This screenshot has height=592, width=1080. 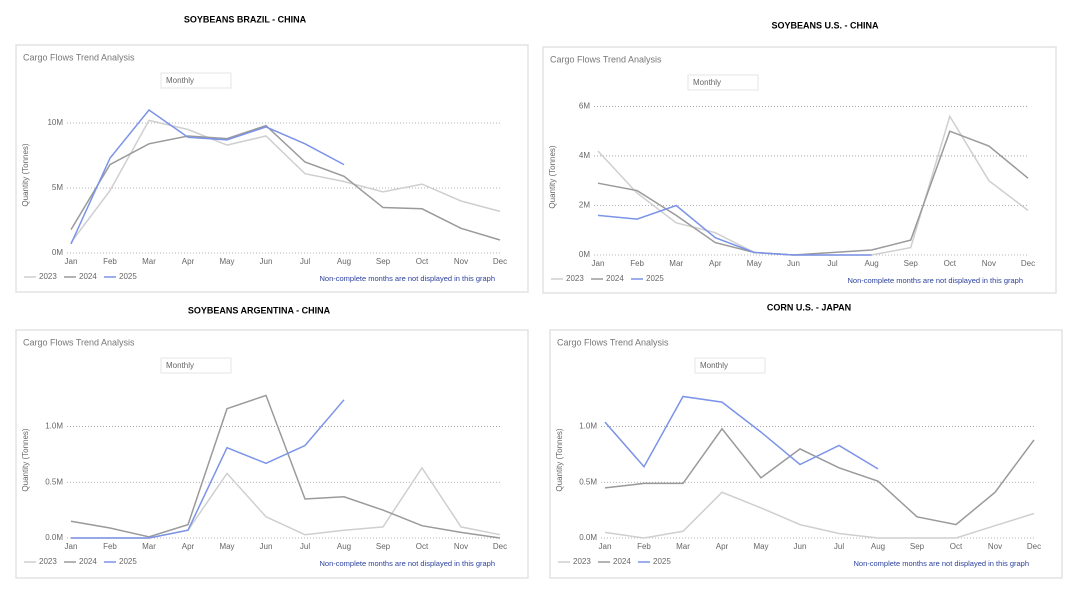 What do you see at coordinates (584, 155) in the screenshot?
I see `y-tick-label: 4M` at bounding box center [584, 155].